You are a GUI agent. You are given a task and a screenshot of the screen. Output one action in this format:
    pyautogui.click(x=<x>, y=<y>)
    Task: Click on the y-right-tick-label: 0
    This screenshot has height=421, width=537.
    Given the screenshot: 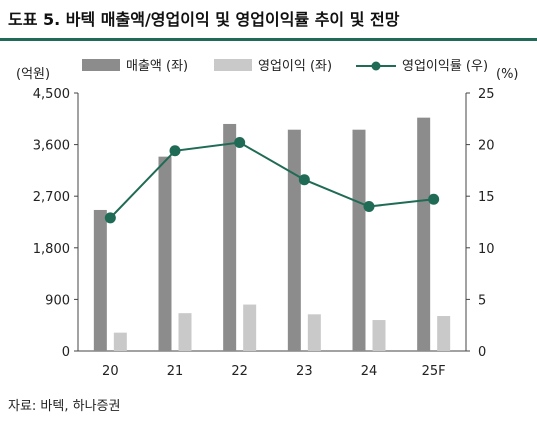 What is the action you would take?
    pyautogui.click(x=482, y=352)
    